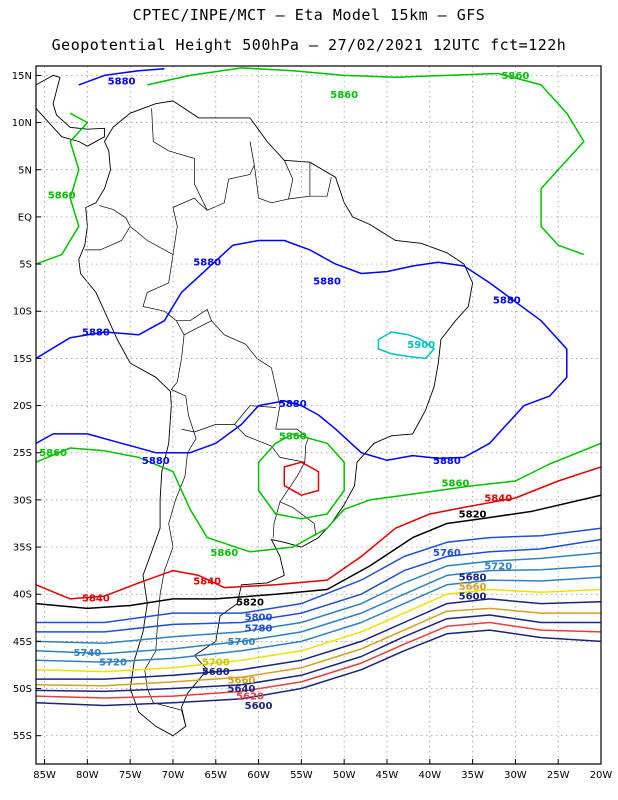  What do you see at coordinates (242, 689) in the screenshot?
I see `contour-label: 5640` at bounding box center [242, 689].